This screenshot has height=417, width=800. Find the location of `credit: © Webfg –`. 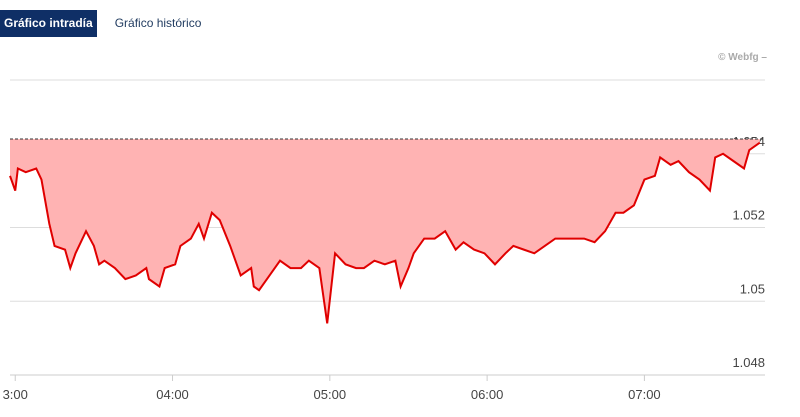

credit: © Webfg – is located at coordinates (742, 57).